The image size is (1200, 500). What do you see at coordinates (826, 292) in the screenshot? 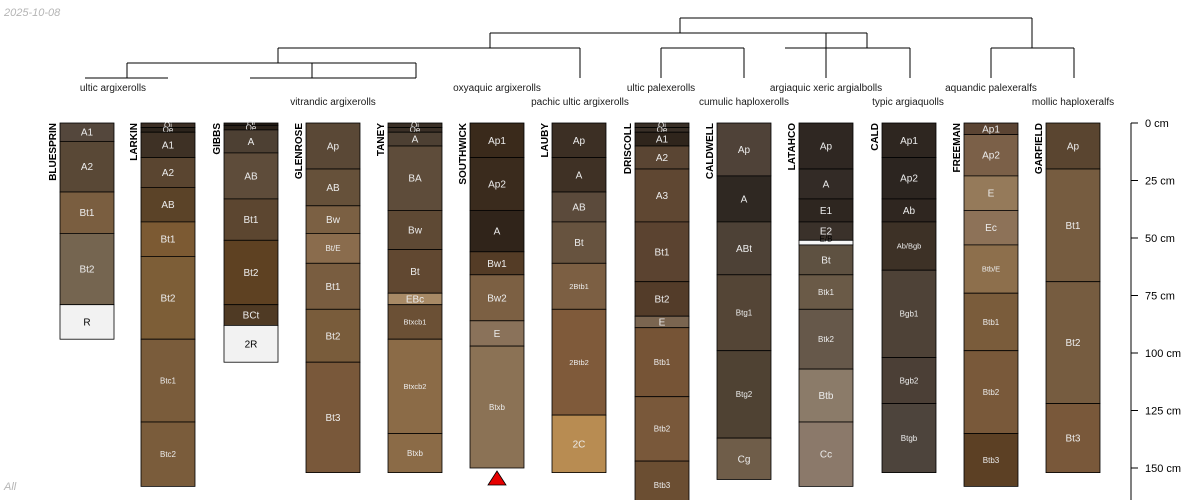
I see `horizon-label: Btk1` at bounding box center [826, 292].